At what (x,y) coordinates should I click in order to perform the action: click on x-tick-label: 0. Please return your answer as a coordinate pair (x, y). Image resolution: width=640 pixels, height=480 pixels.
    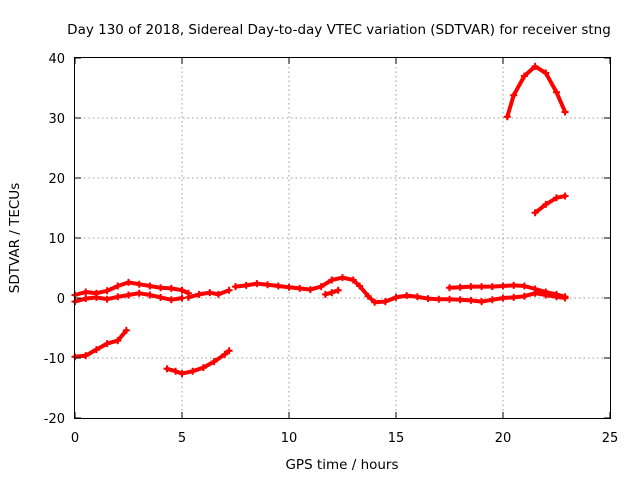
    Looking at the image, I should click on (75, 438).